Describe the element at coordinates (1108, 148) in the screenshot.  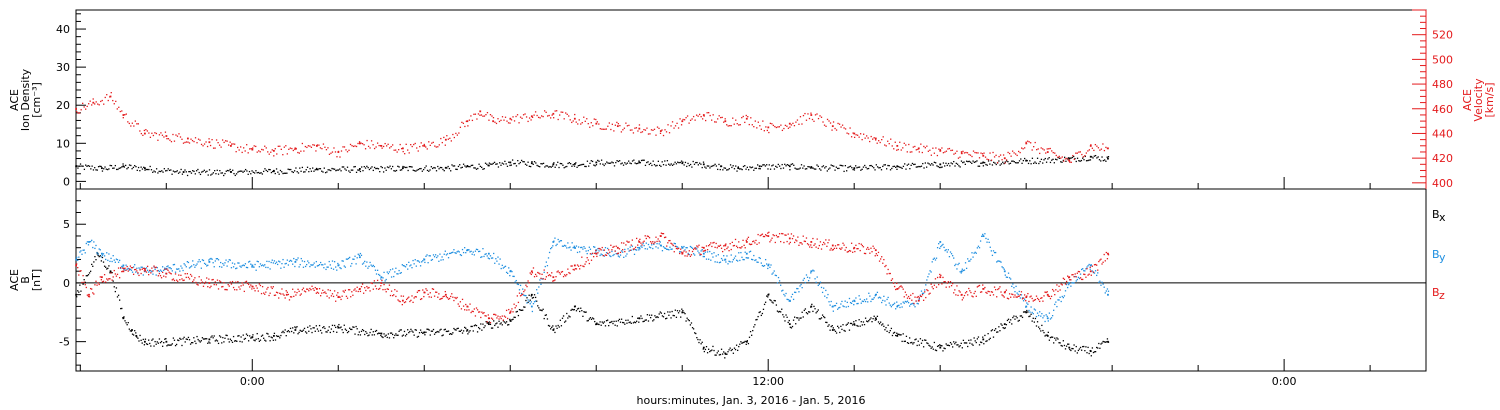
I see `velocity-data-point` at that location.